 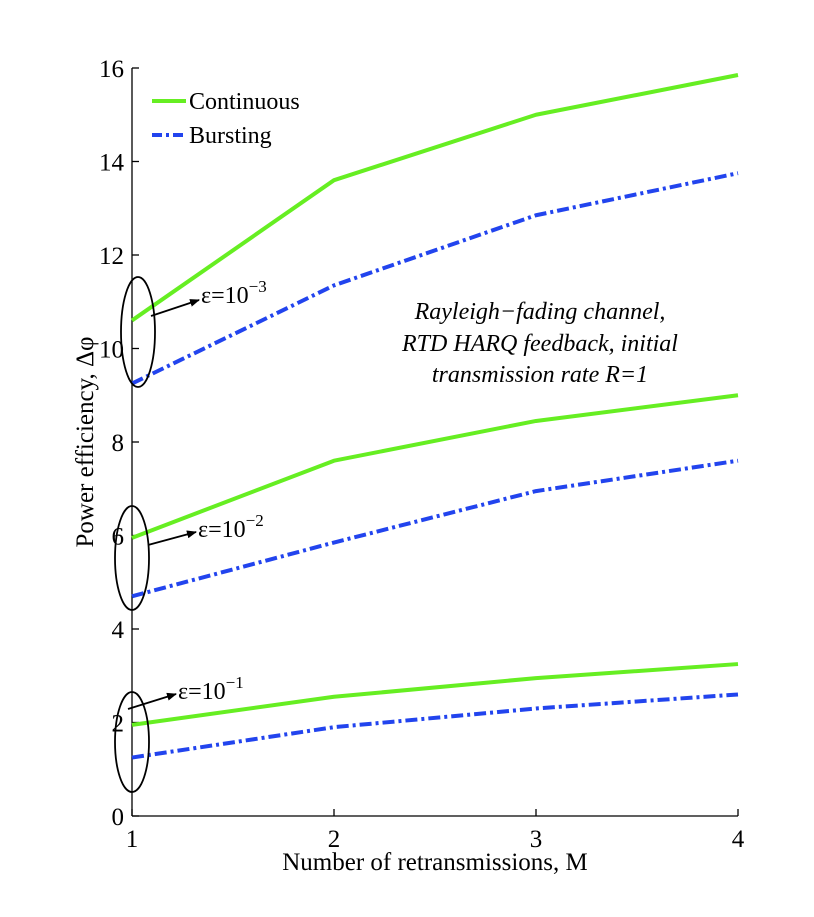 What do you see at coordinates (132, 839) in the screenshot?
I see `x-tick-label: 1` at bounding box center [132, 839].